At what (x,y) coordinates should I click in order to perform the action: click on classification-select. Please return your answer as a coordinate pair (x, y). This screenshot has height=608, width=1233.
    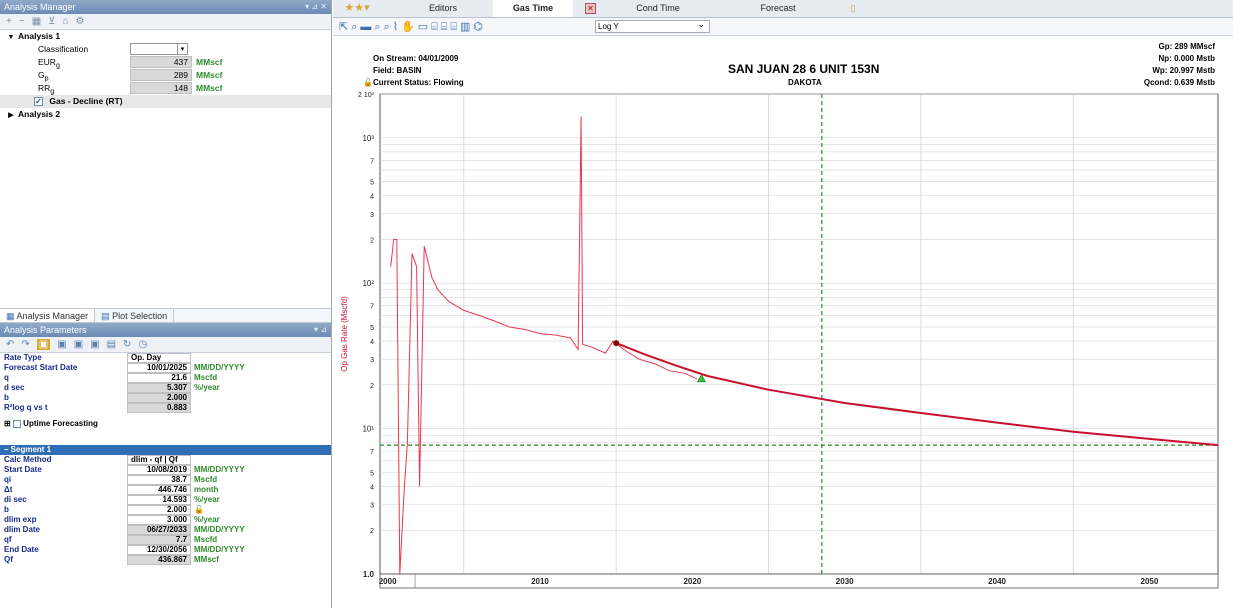
    Looking at the image, I should click on (159, 49).